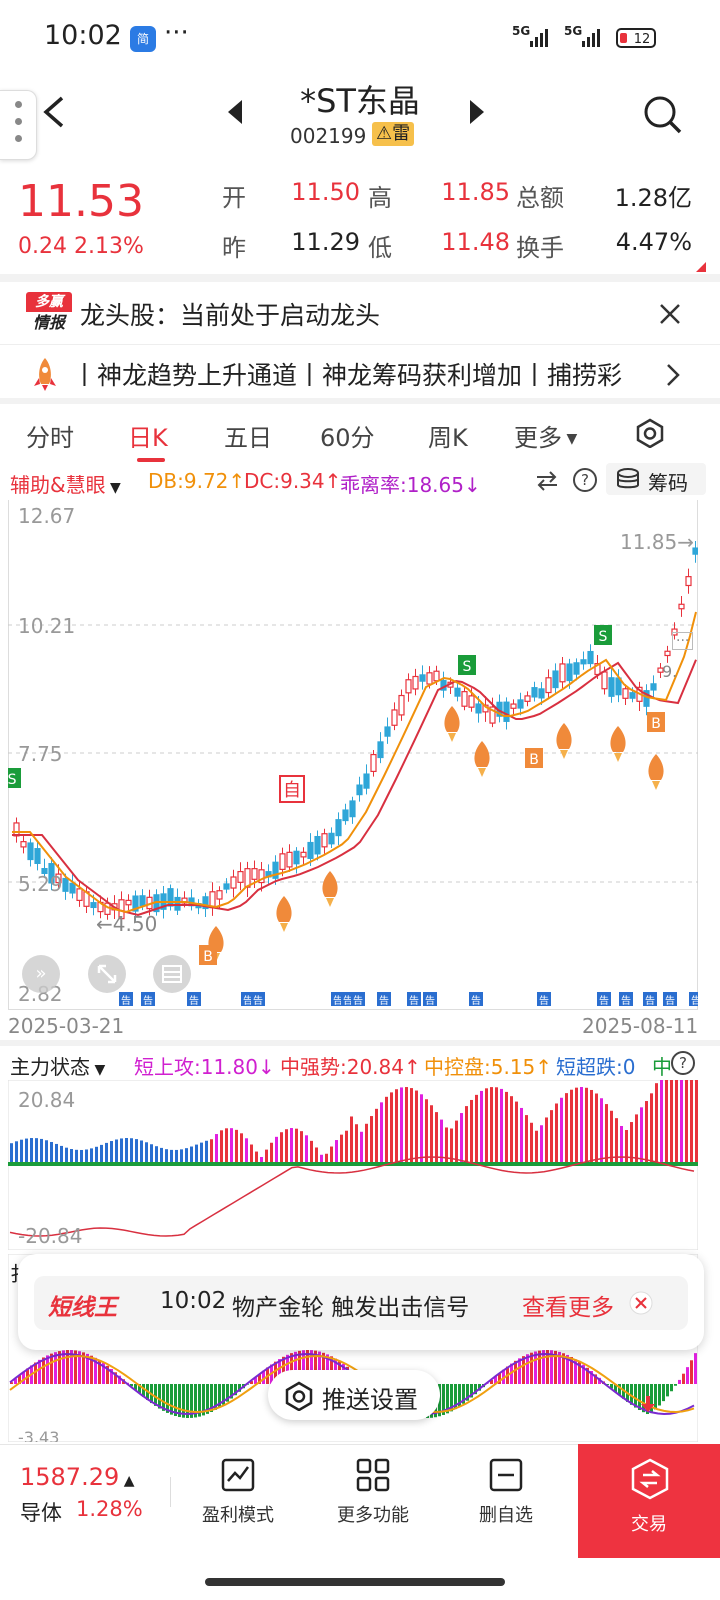 The width and height of the screenshot is (720, 1600). Describe the element at coordinates (650, 433) in the screenshot. I see `settings-hex-icon` at that location.